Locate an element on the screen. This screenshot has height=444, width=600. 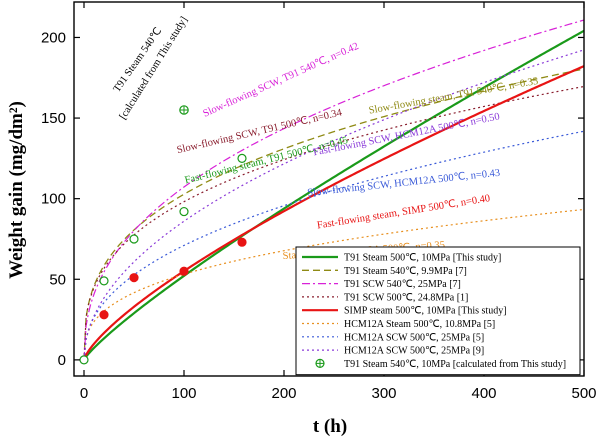
y-axis-title: Weight gain (mg/dm²) is located at coordinates (16, 190).